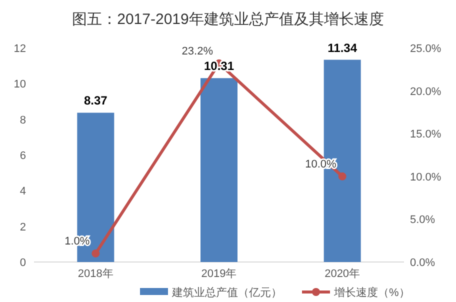 This screenshot has height=302, width=456. What do you see at coordinates (20, 84) in the screenshot?
I see `y-tick-label: 10` at bounding box center [20, 84].